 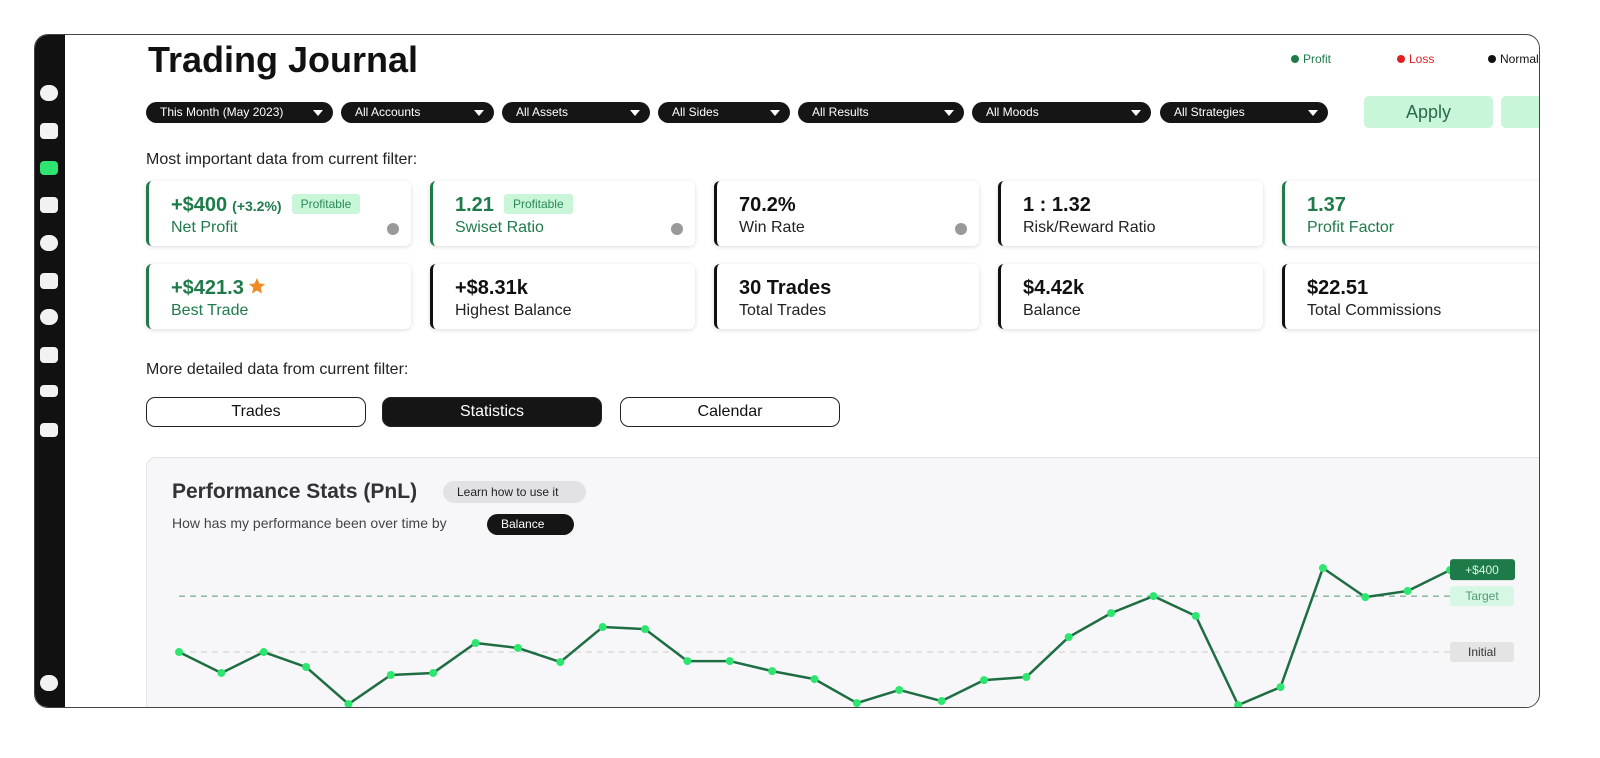 I want to click on community-icon, so click(x=49, y=391).